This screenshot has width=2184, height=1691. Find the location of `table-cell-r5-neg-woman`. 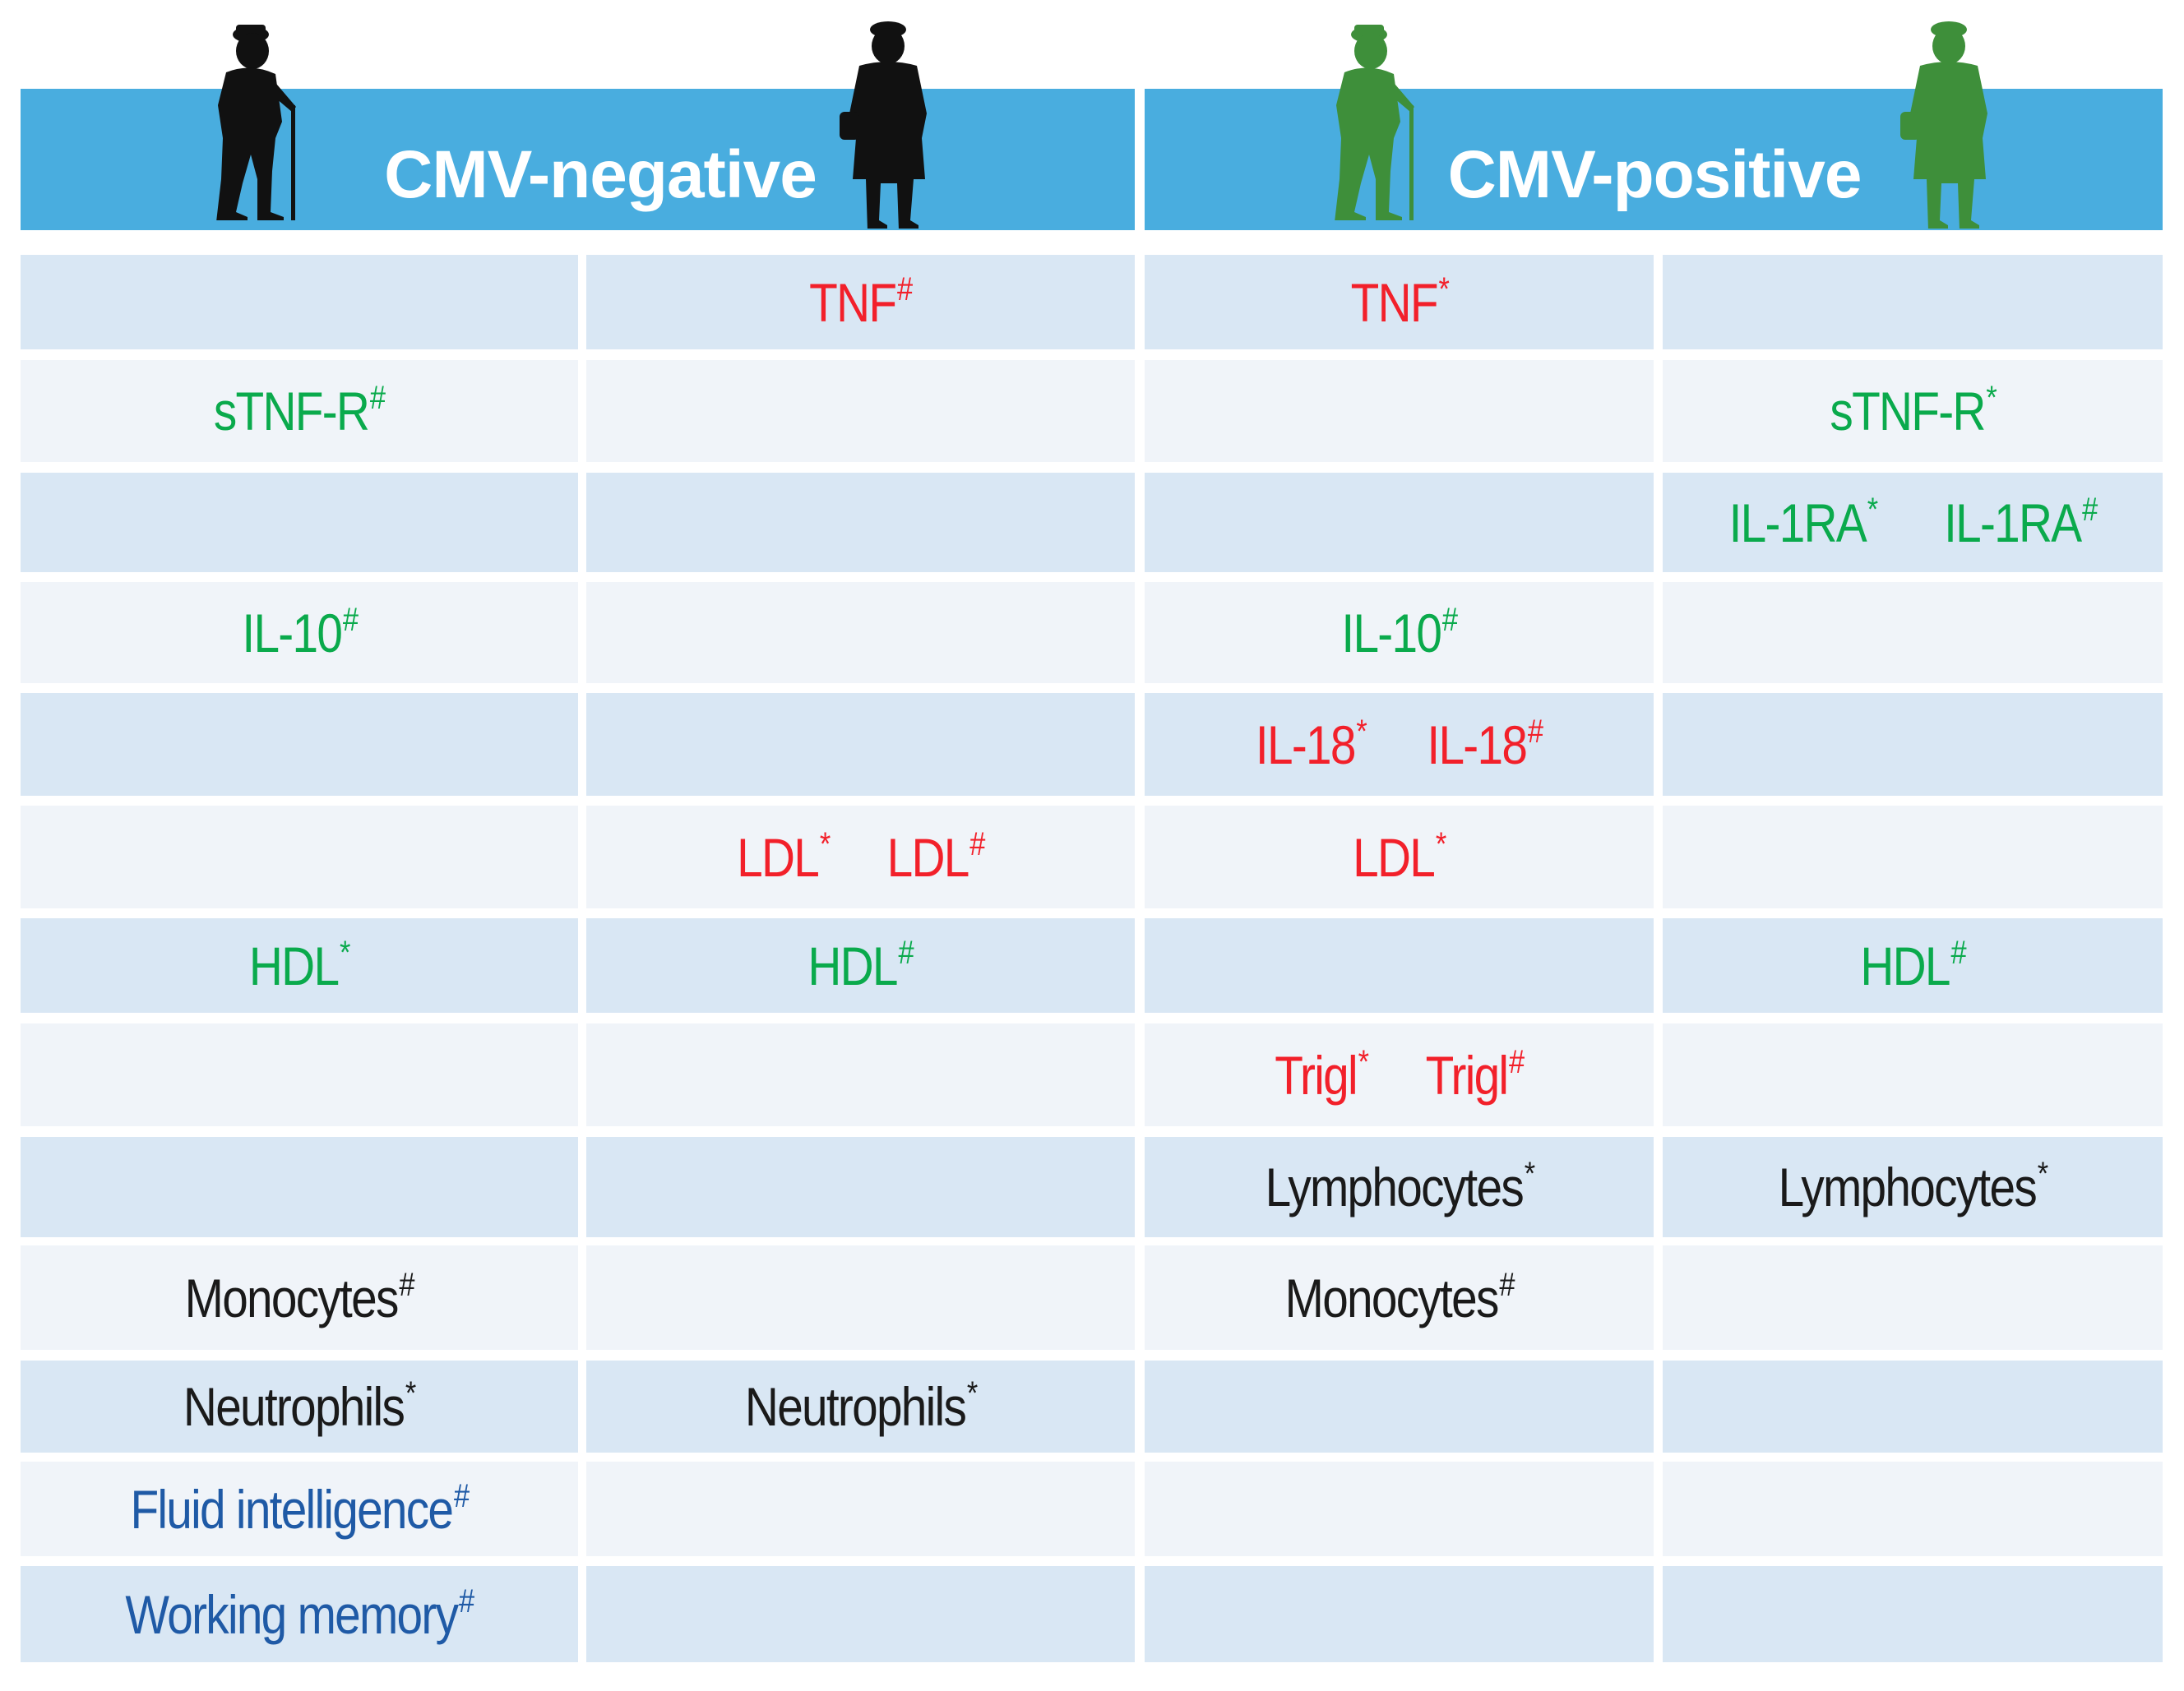

table-cell-r5-neg-woman is located at coordinates (860, 744).